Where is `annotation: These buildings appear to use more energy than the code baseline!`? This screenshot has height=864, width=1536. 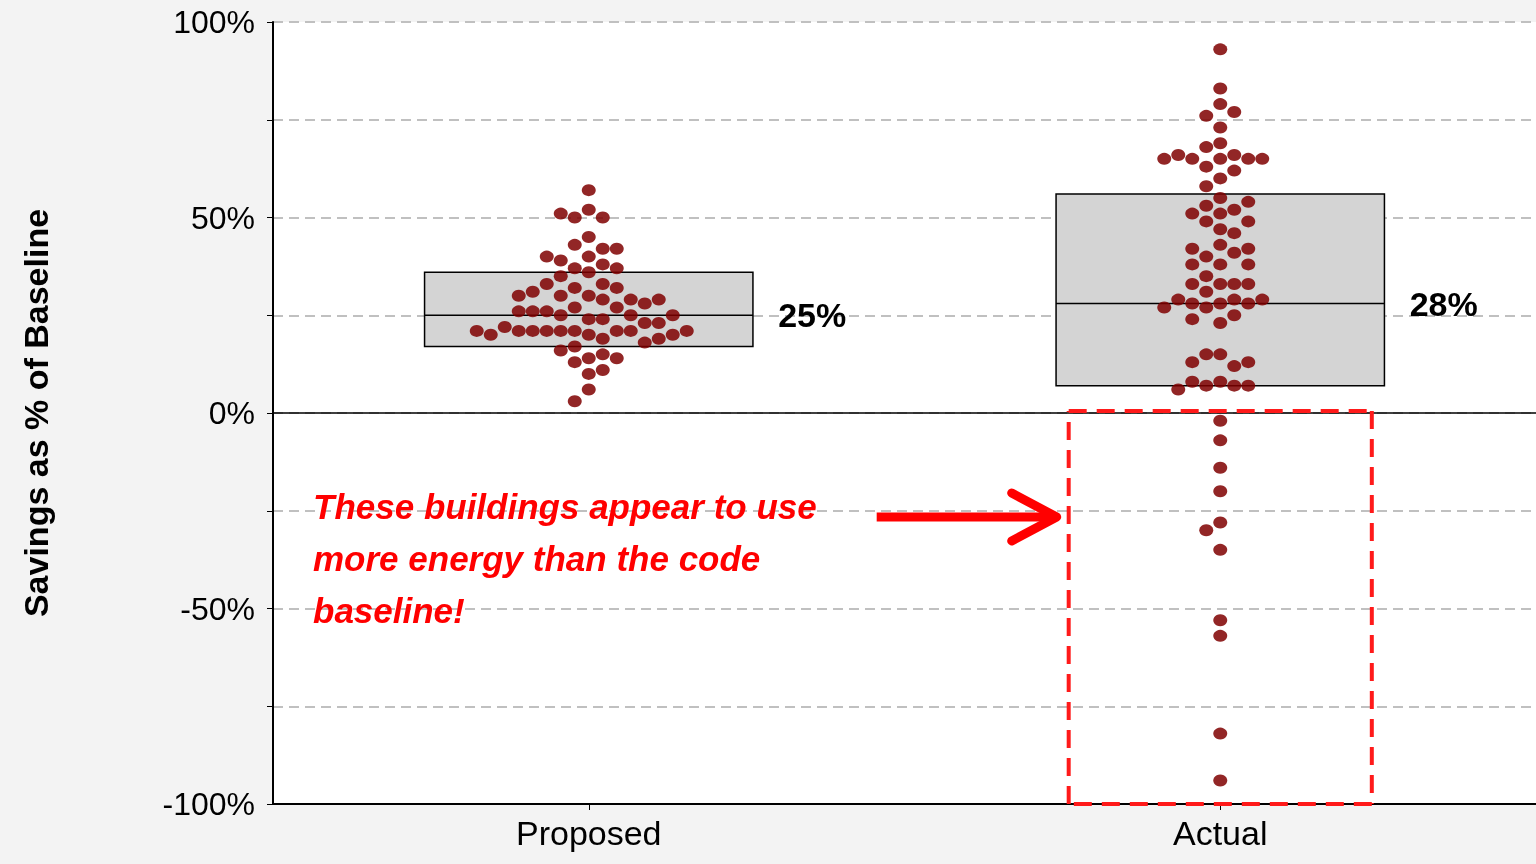 annotation: These buildings appear to use more energy than the code baseline! is located at coordinates (565, 558).